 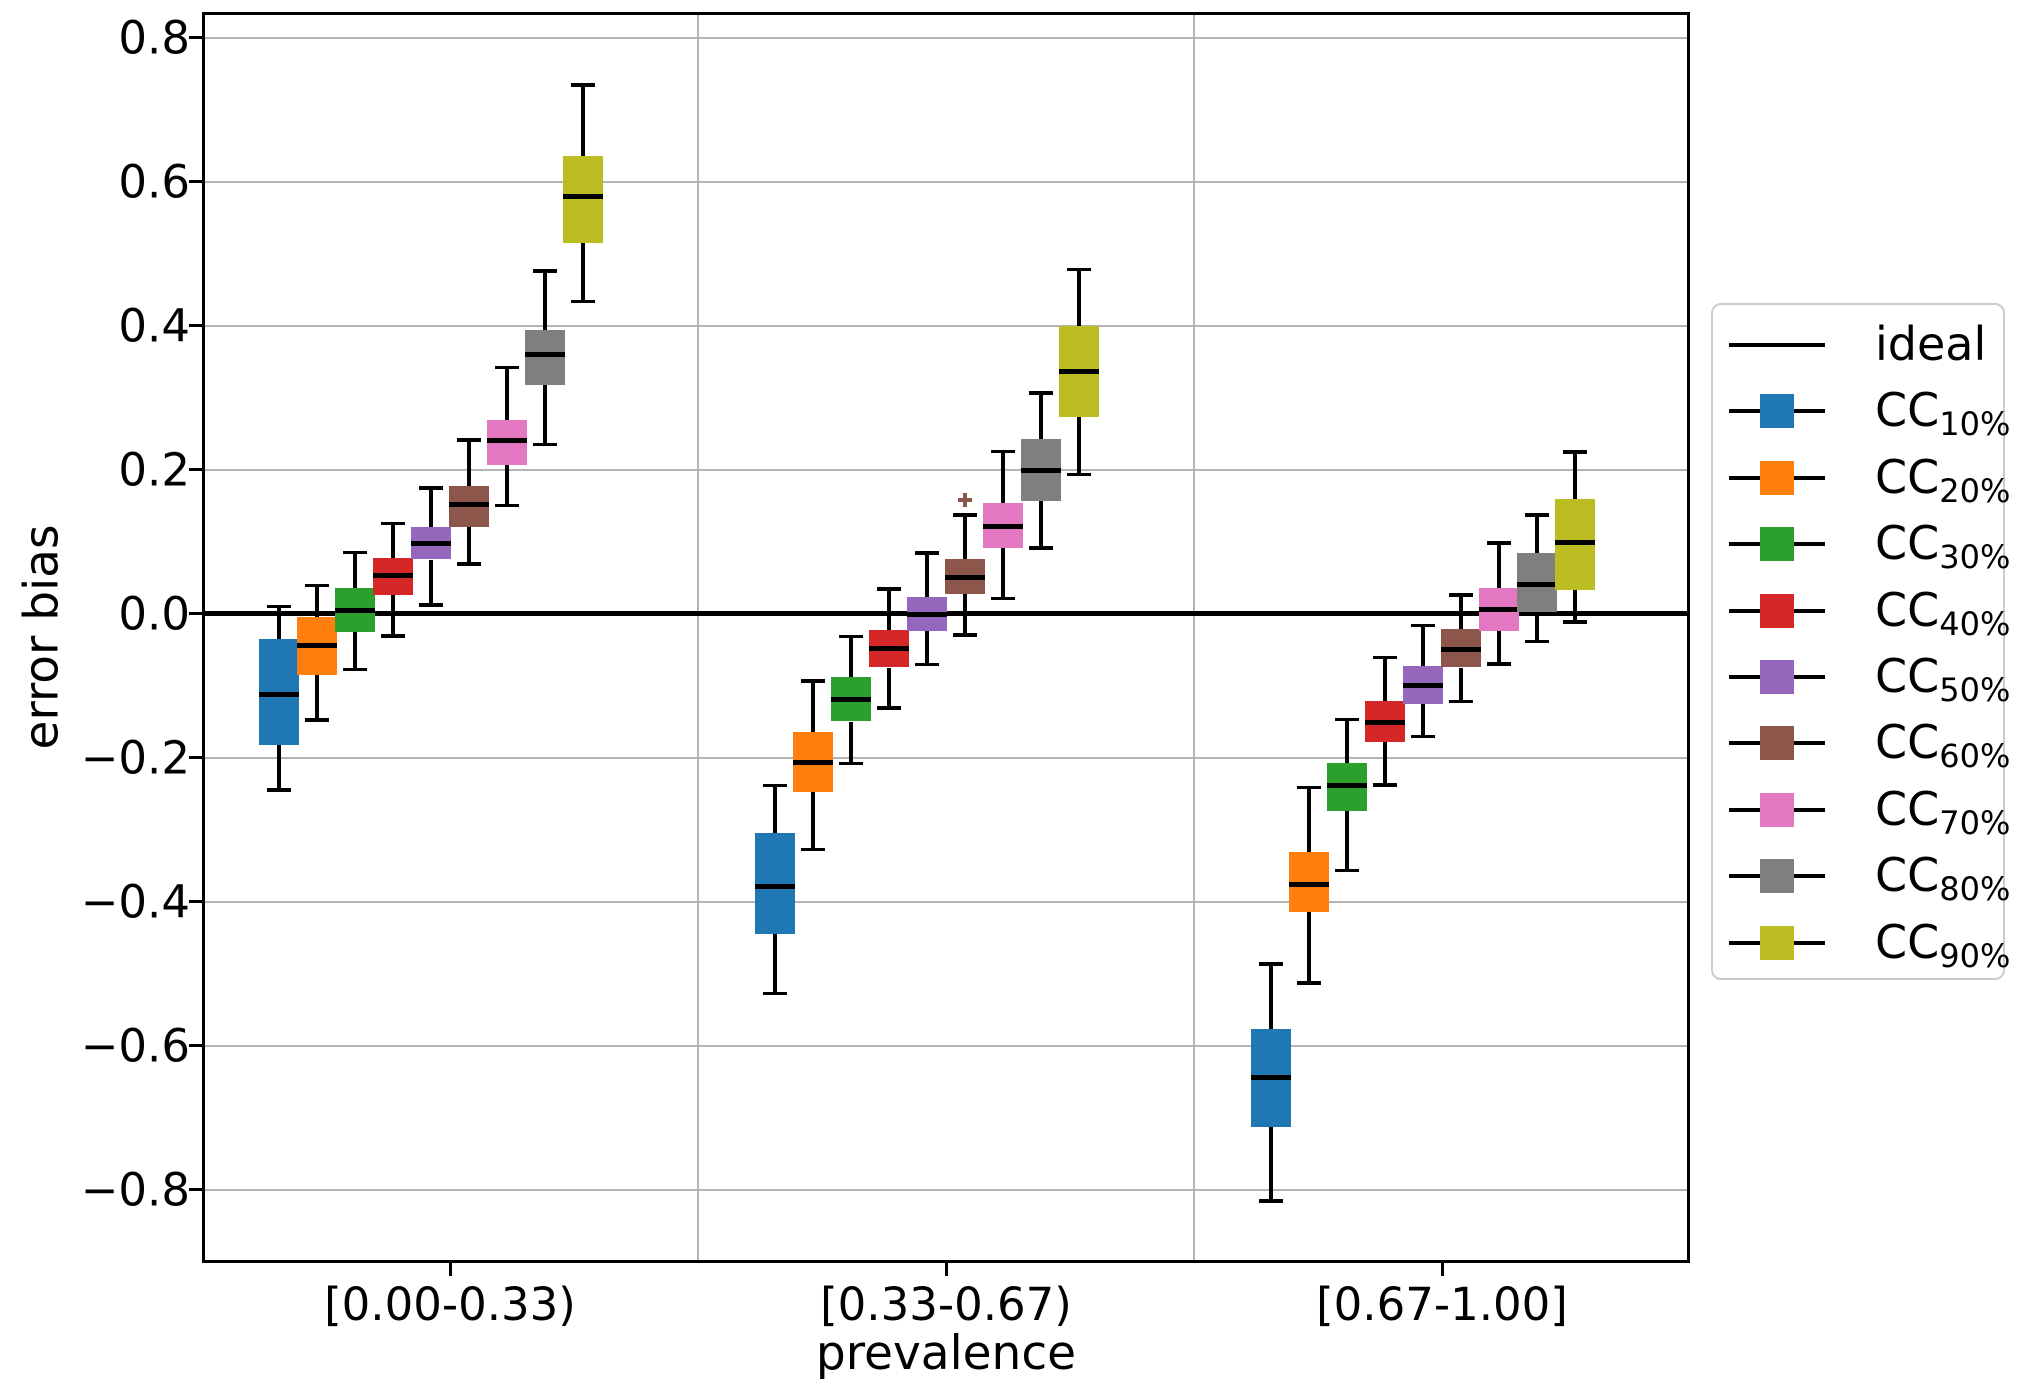 I want to click on y-tick-label: 0.0, so click(x=154, y=613).